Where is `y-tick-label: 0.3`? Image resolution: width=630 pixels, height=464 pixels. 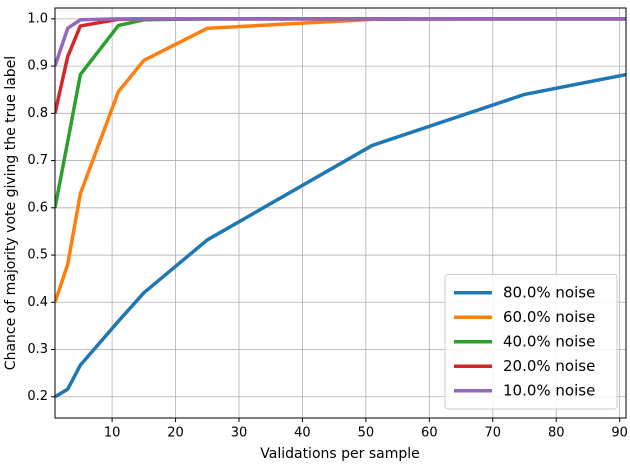
y-tick-label: 0.3 is located at coordinates (37, 349).